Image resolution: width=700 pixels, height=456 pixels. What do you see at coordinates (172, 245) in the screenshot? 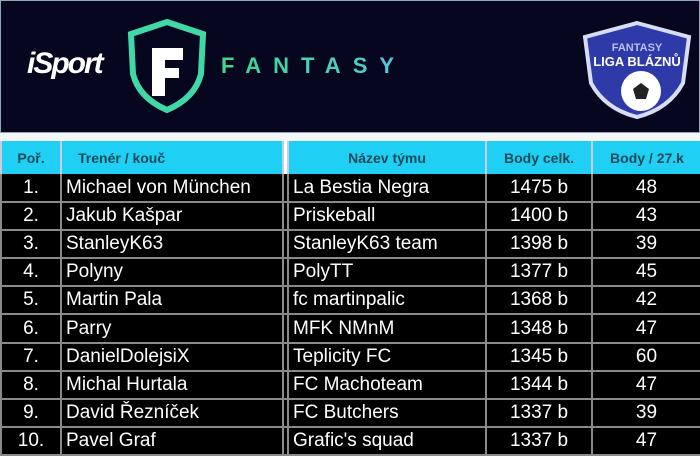
I see `coach-cell: StanleyK63` at bounding box center [172, 245].